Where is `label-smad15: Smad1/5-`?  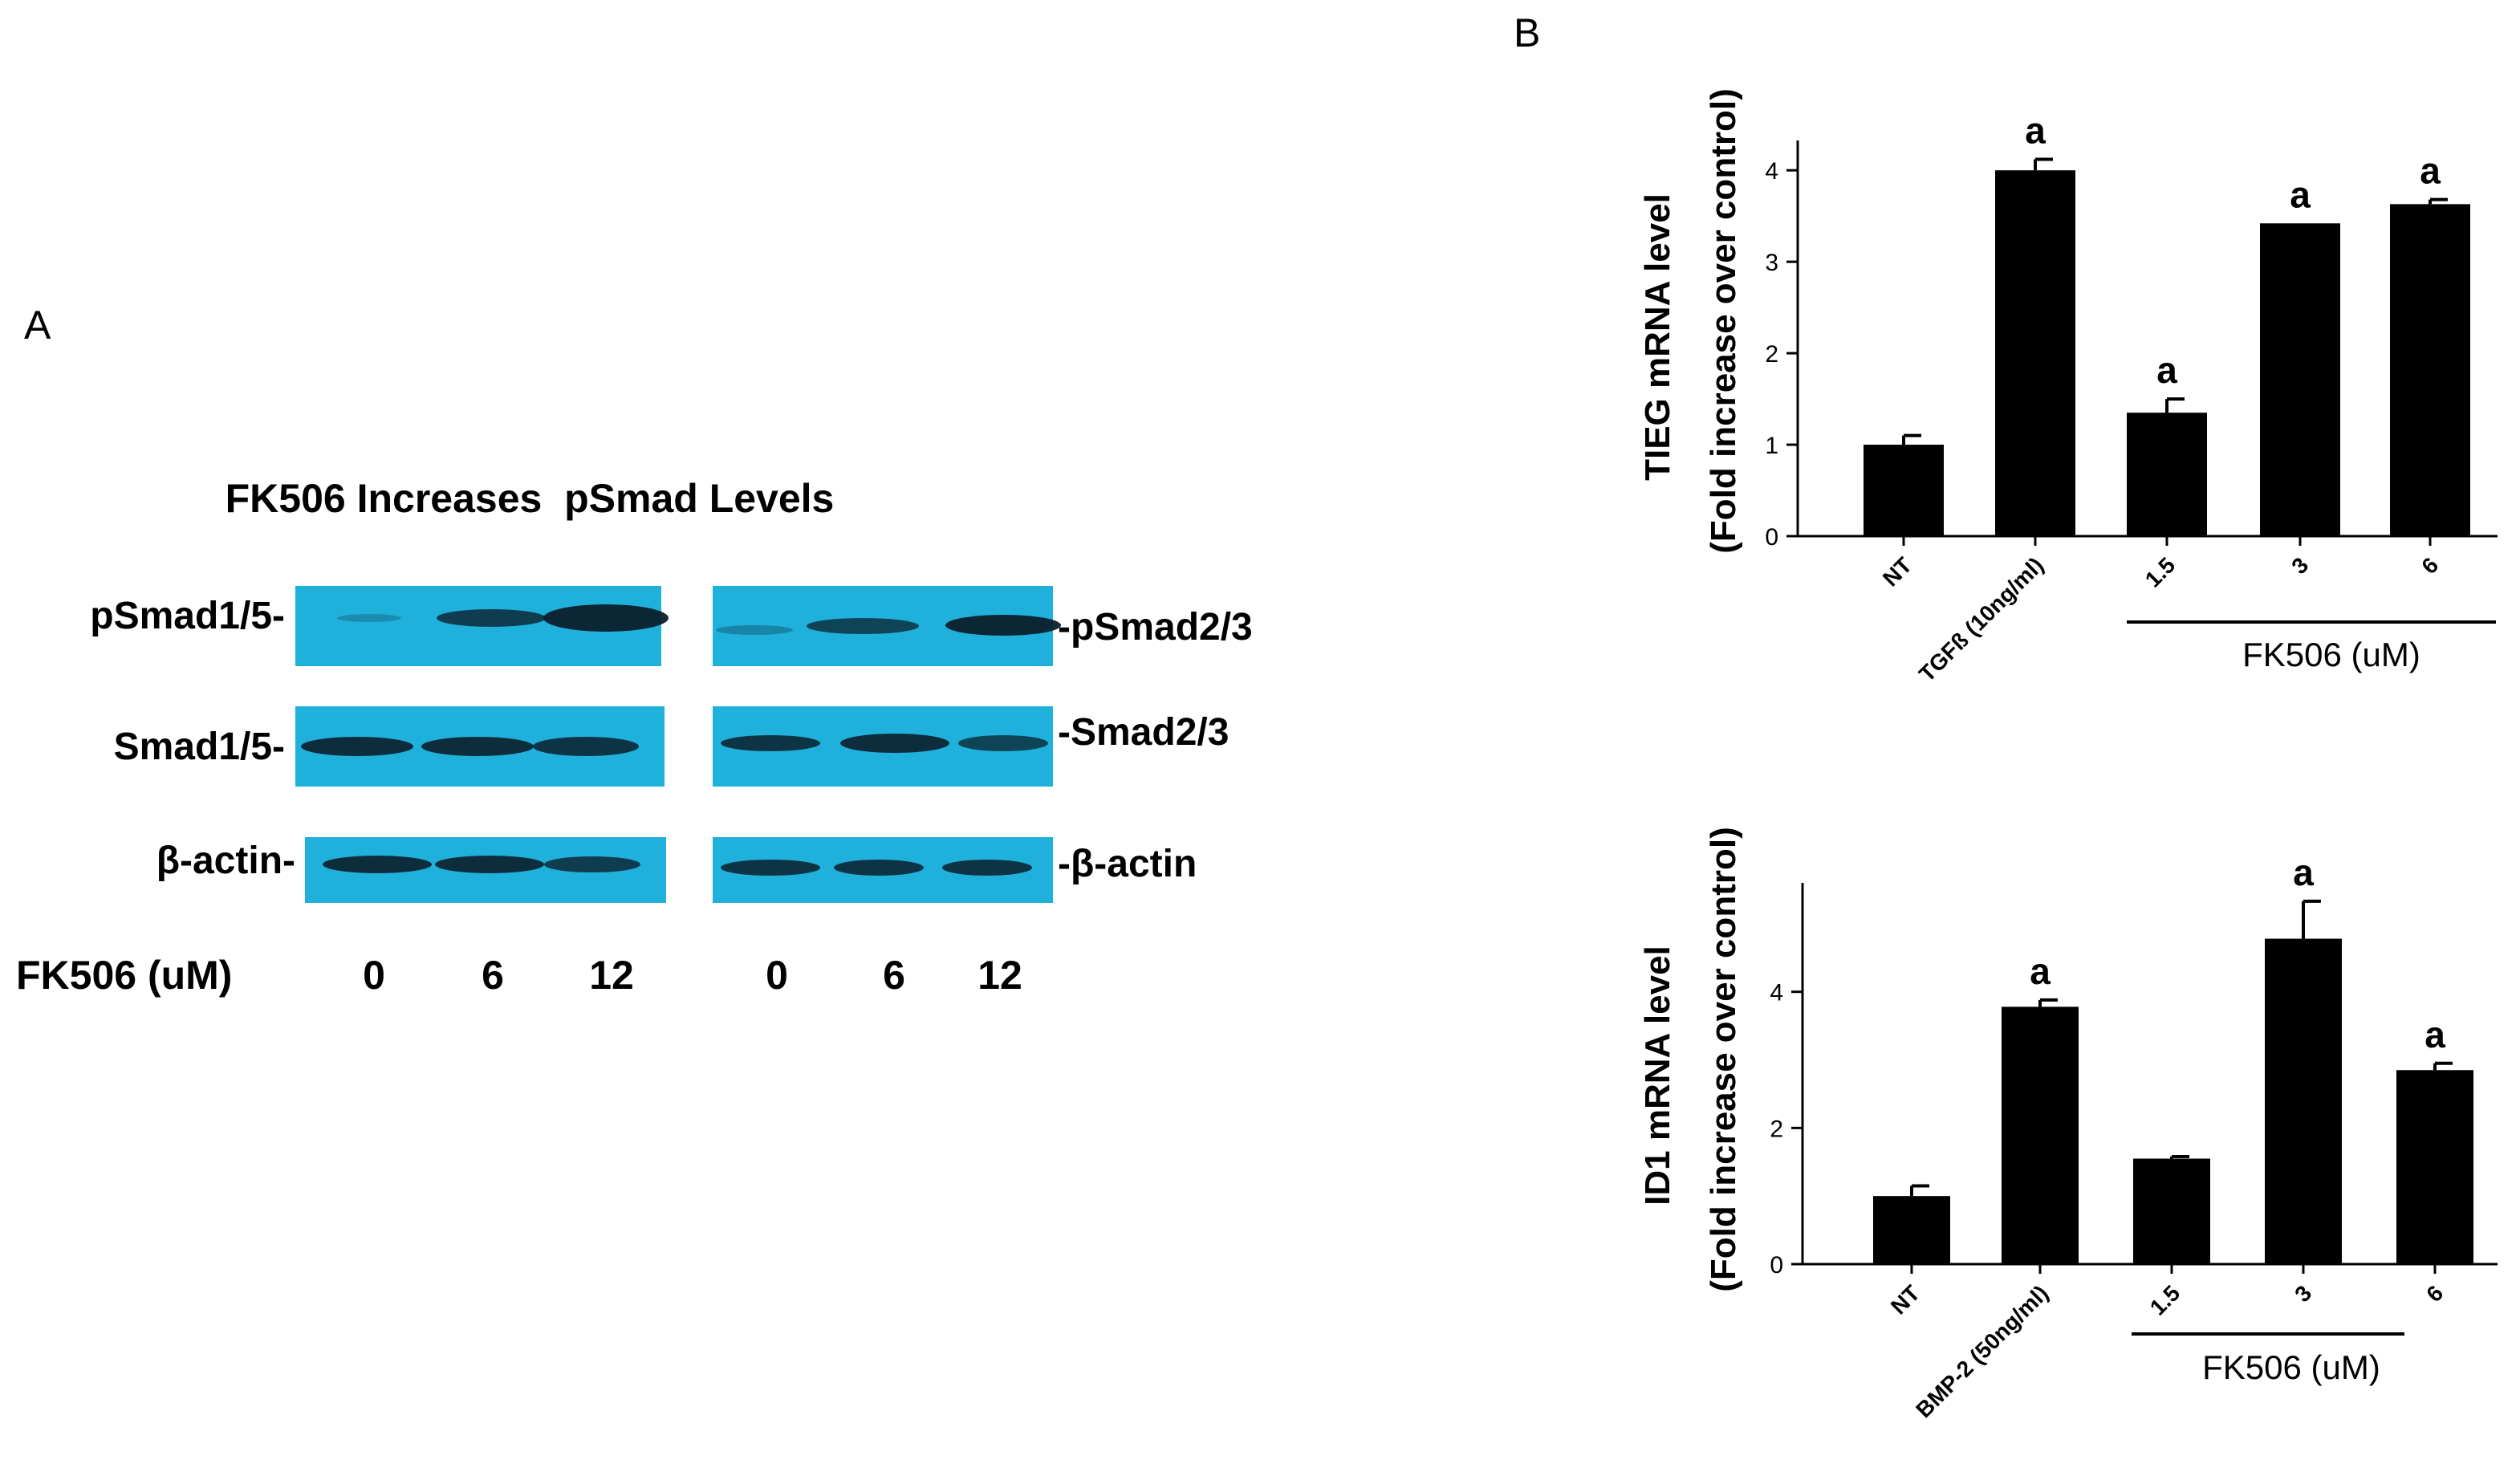
label-smad15: Smad1/5- is located at coordinates (200, 747).